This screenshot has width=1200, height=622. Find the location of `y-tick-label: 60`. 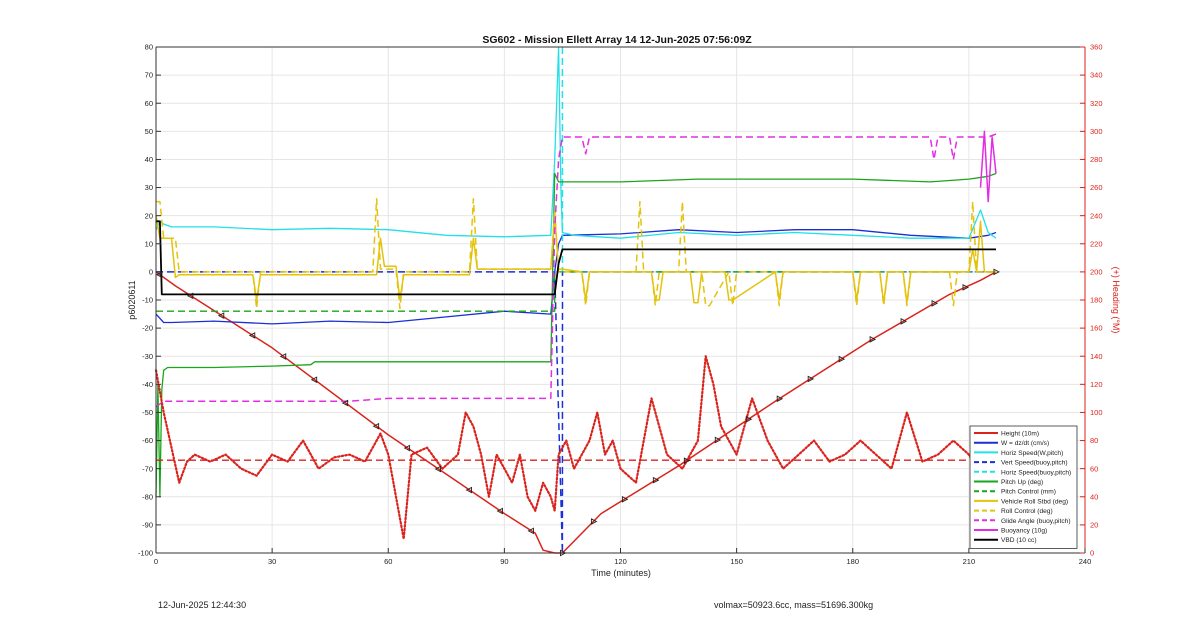

y-tick-label: 60 is located at coordinates (149, 103).